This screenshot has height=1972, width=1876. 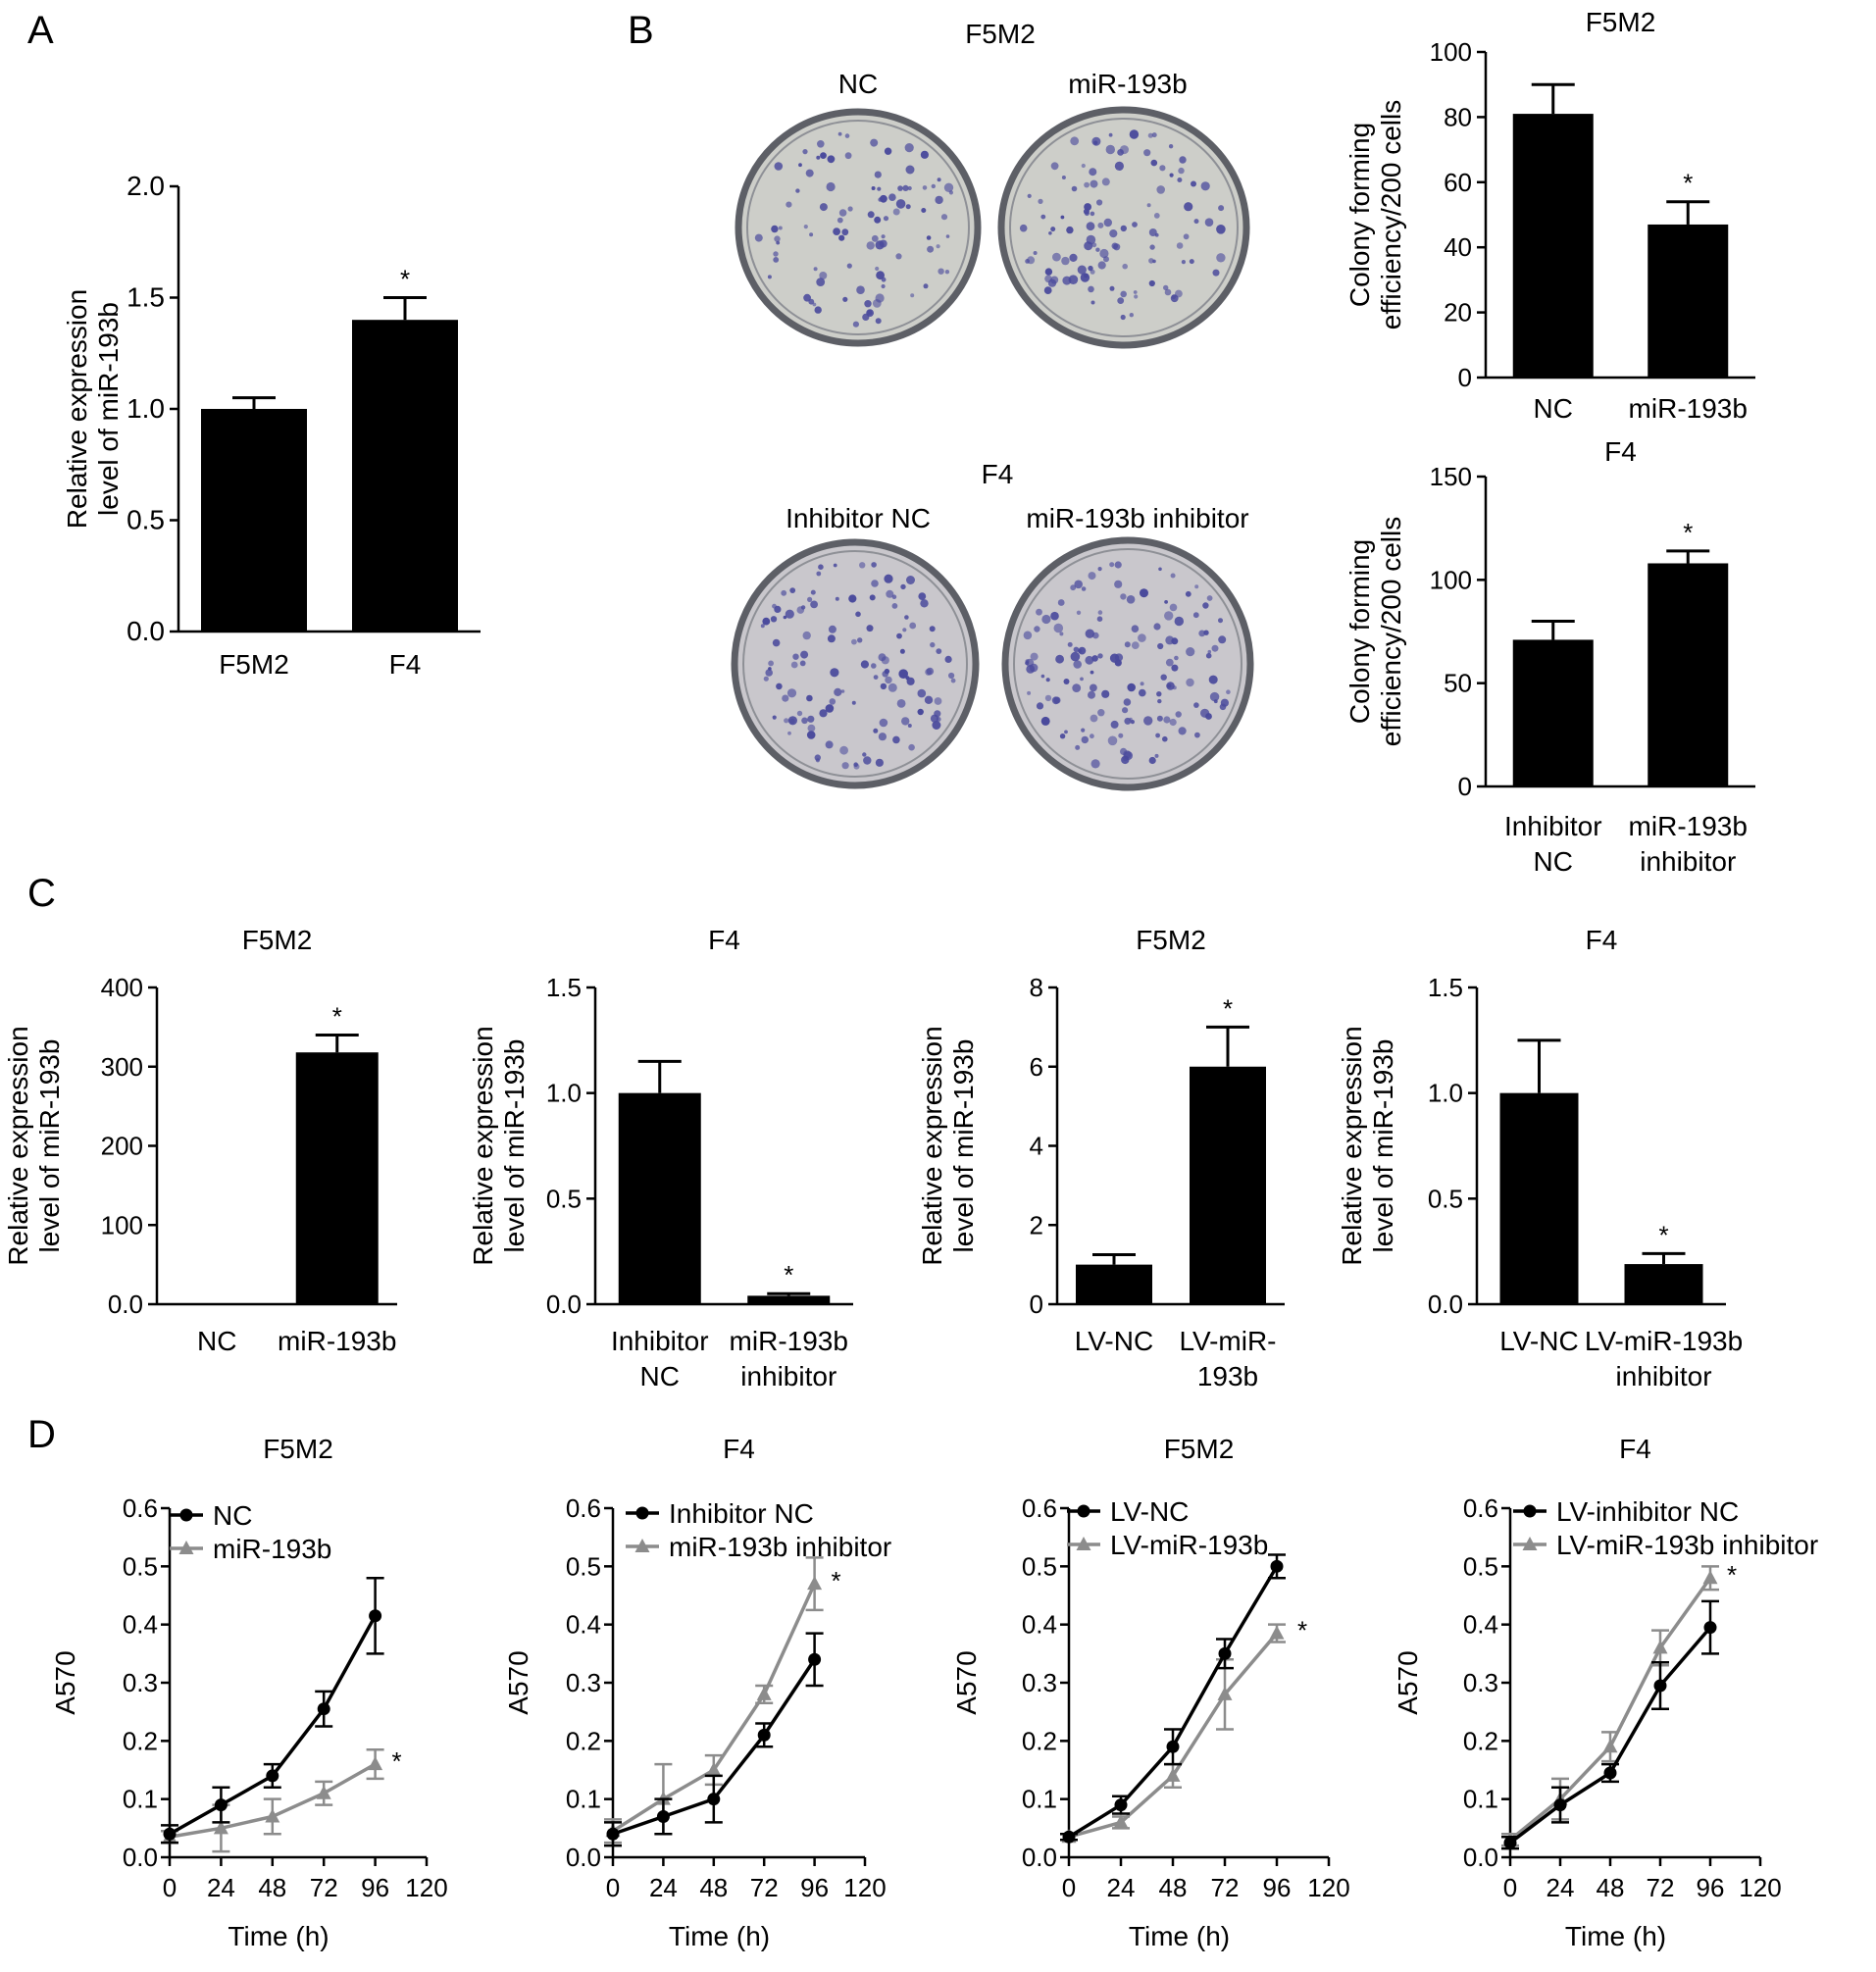 I want to click on culture-dish-nc, so click(x=858, y=227).